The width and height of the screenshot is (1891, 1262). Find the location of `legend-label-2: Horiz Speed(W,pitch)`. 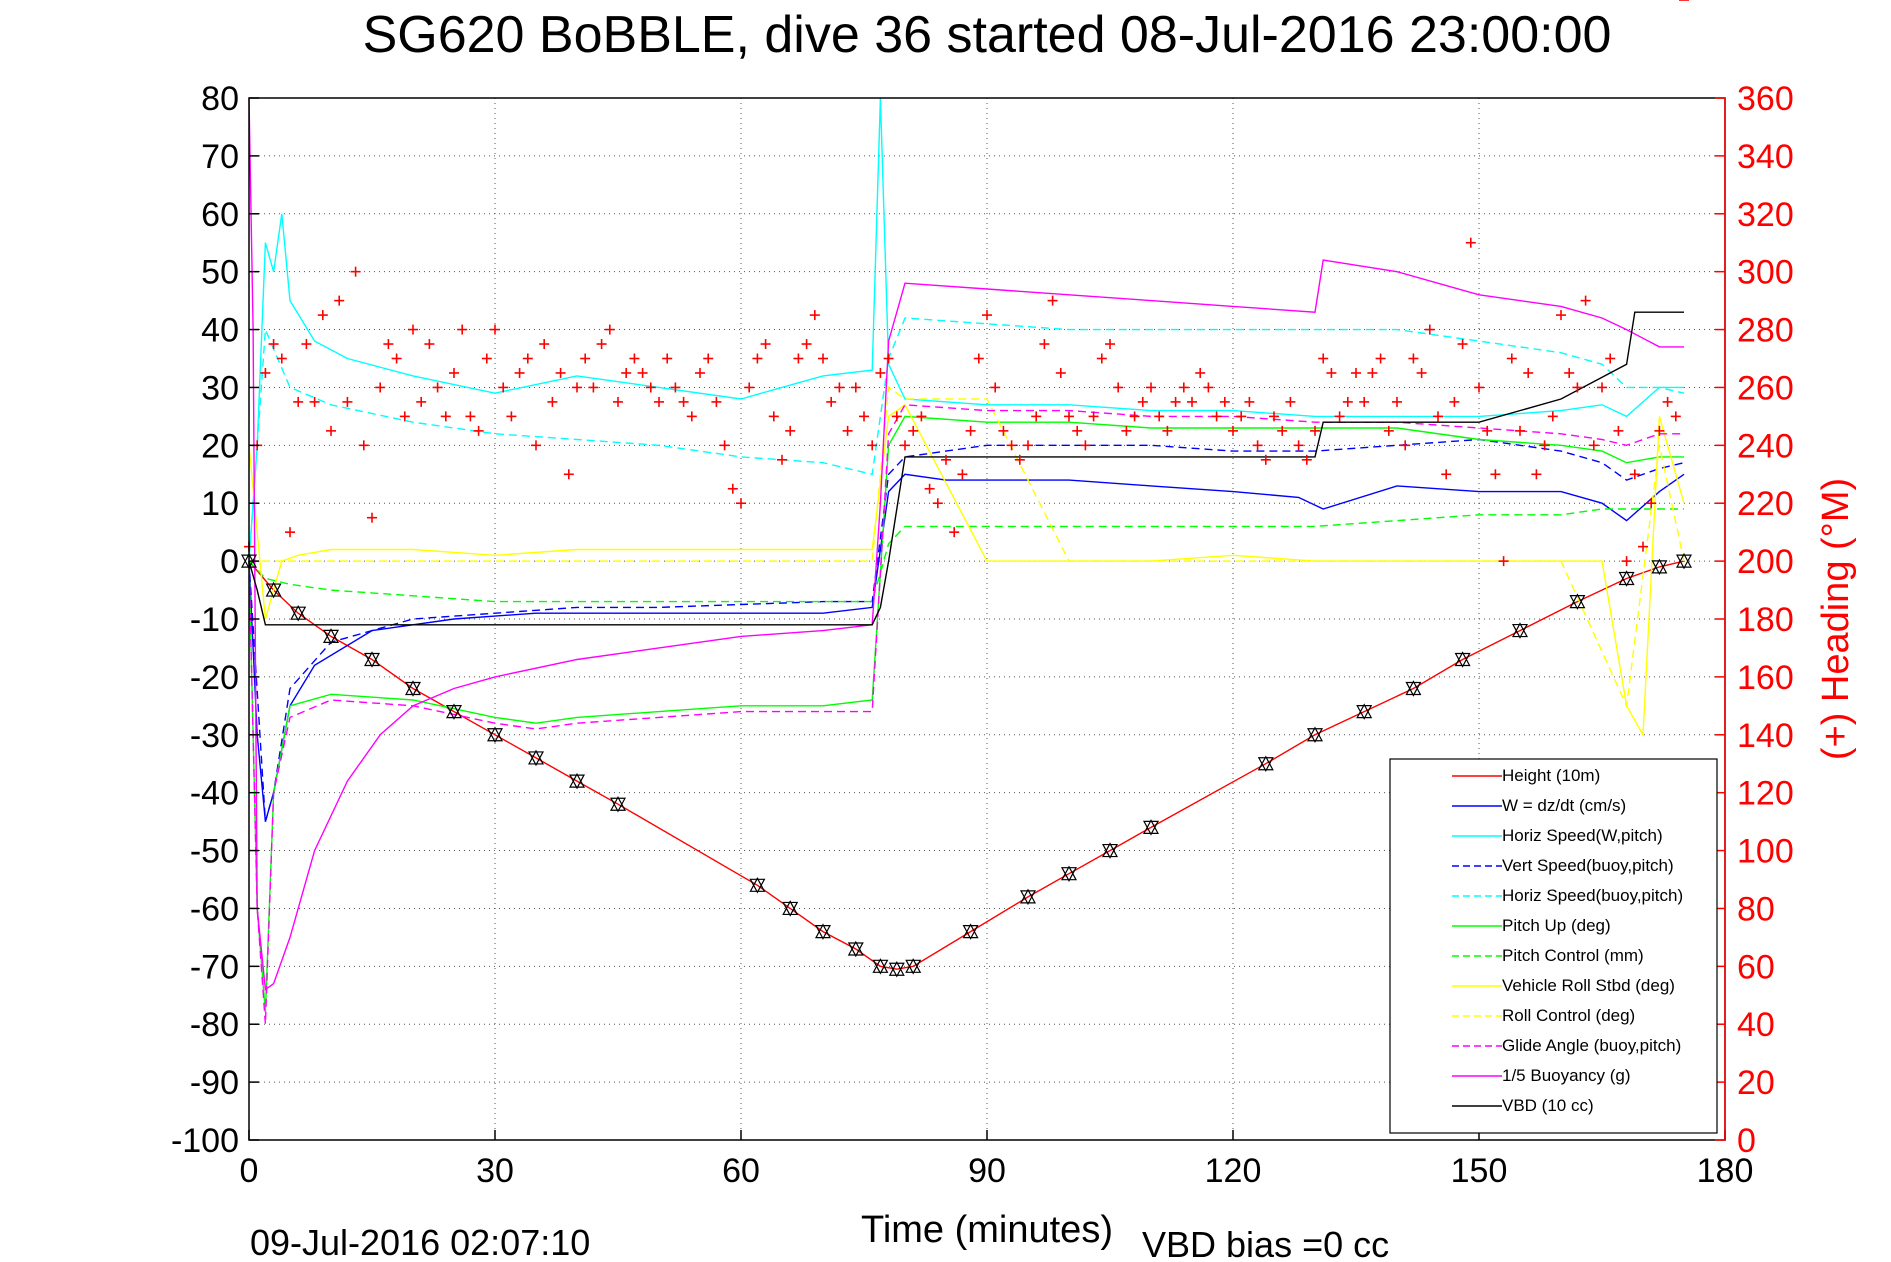

legend-label-2: Horiz Speed(W,pitch) is located at coordinates (1582, 835).